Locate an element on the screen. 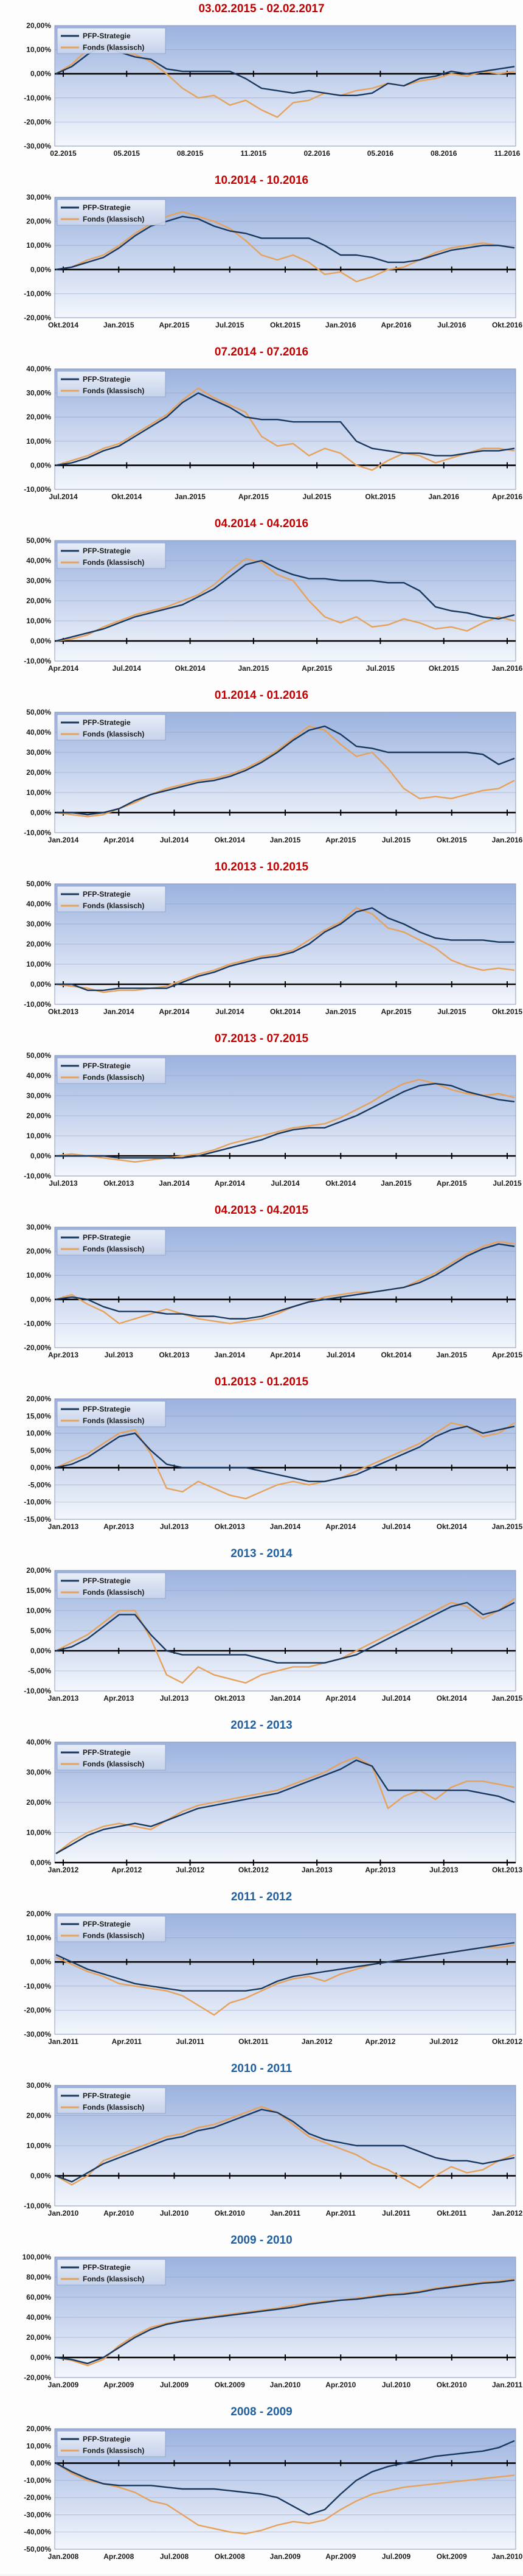 The image size is (523, 2576). x-tick-label: Jan.2013 is located at coordinates (64, 1526).